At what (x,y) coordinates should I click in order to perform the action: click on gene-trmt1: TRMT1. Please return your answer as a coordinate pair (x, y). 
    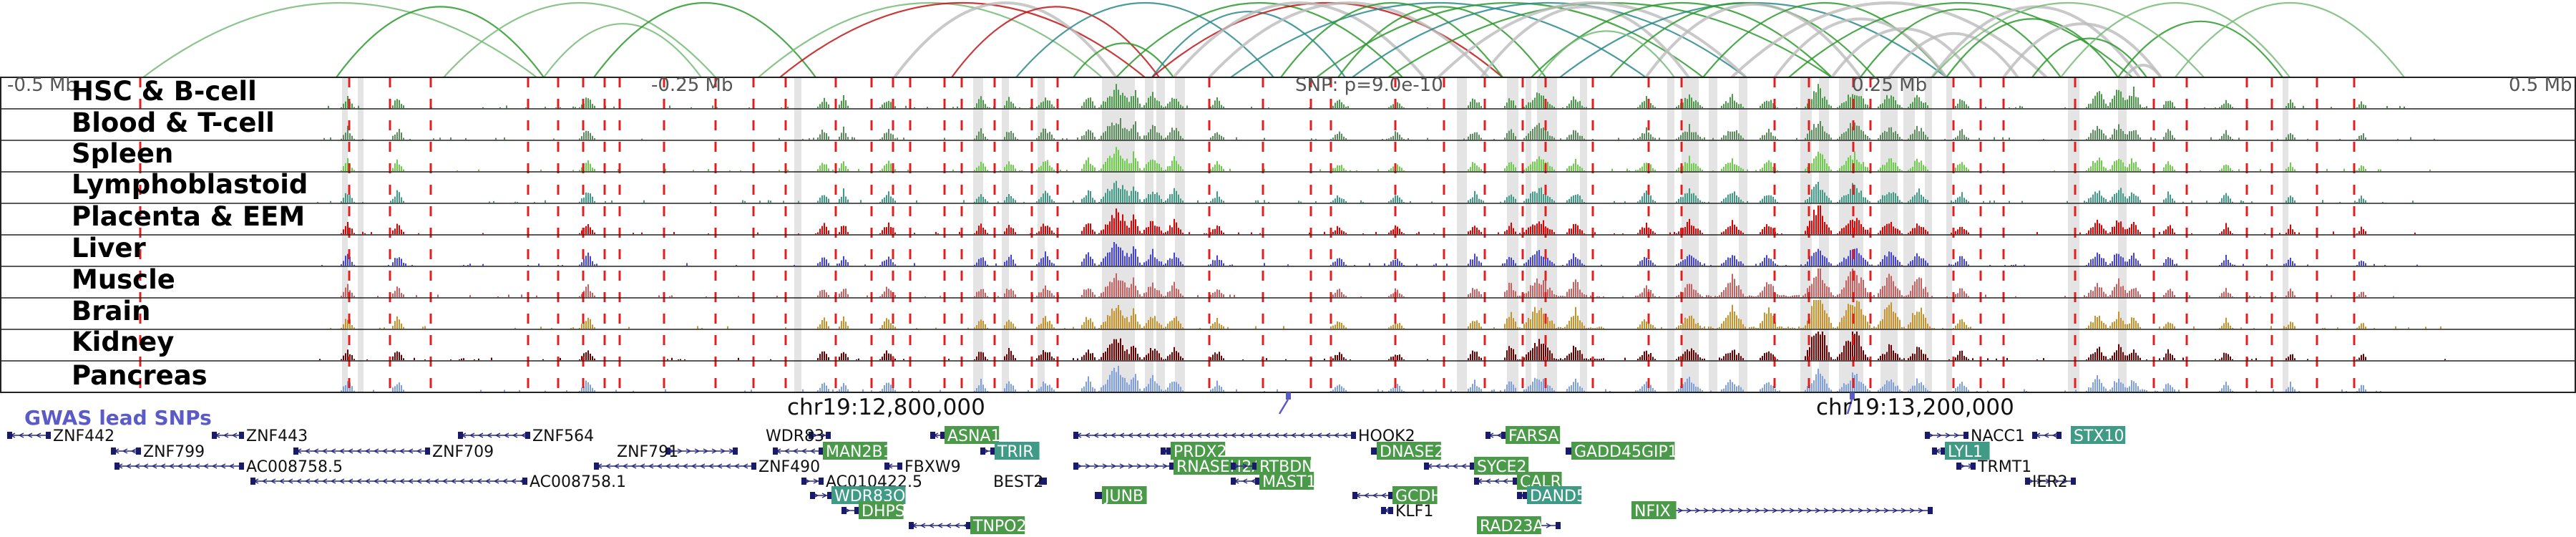
    Looking at the image, I should click on (1993, 467).